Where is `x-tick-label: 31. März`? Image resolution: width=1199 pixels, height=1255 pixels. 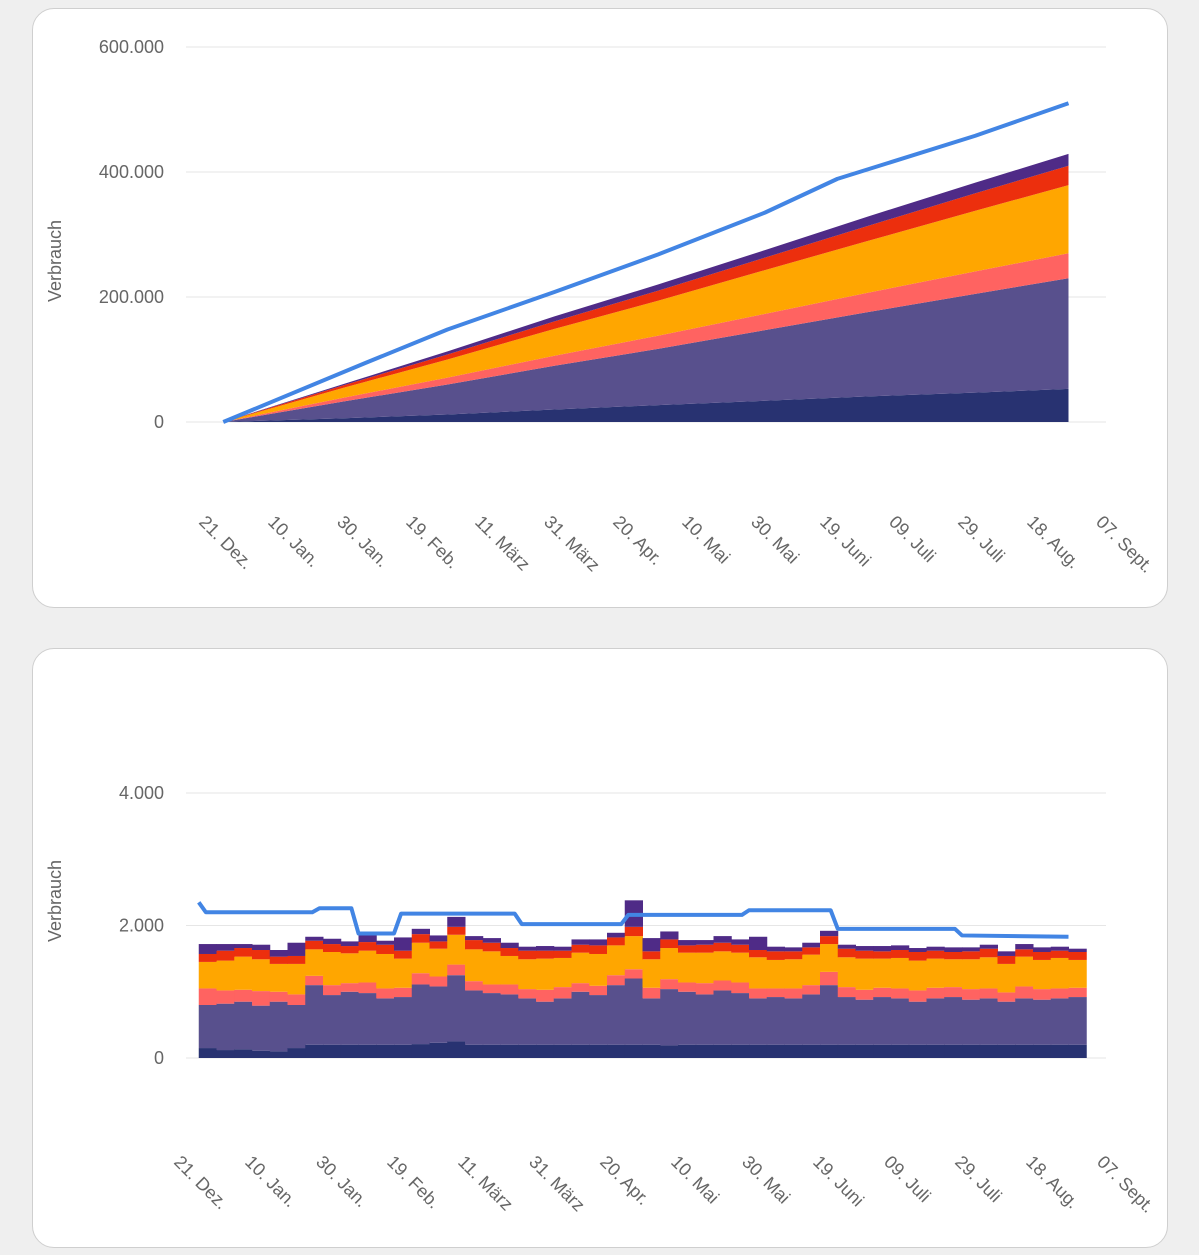 x-tick-label: 31. März is located at coordinates (557, 1184).